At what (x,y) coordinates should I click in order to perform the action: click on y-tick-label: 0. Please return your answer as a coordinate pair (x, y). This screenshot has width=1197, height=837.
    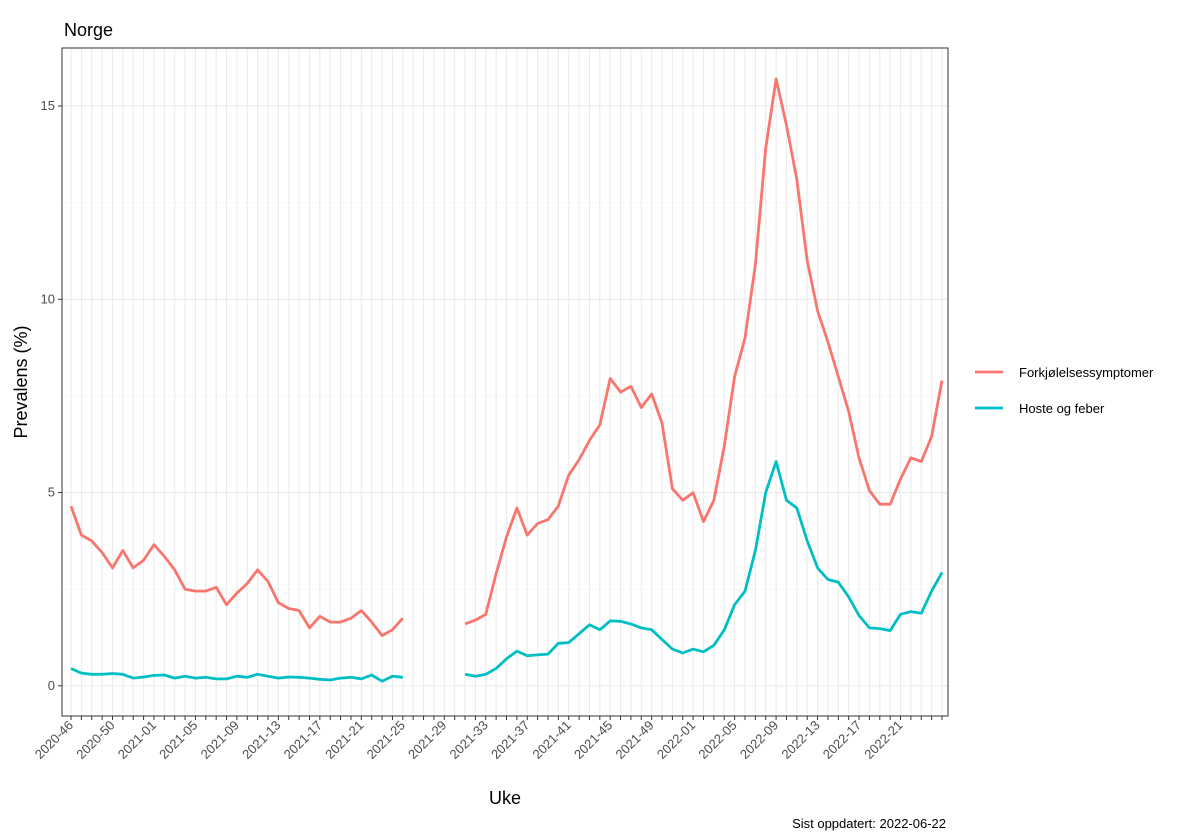
    Looking at the image, I should click on (51, 685).